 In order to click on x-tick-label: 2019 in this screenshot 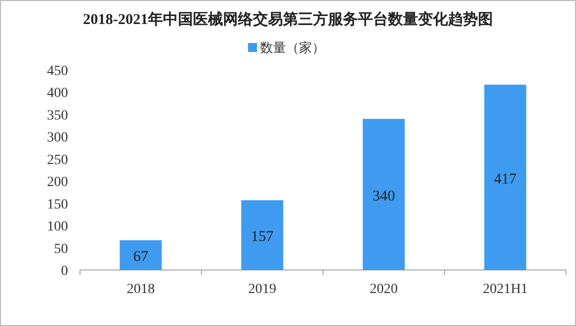, I will do `click(262, 289)`.